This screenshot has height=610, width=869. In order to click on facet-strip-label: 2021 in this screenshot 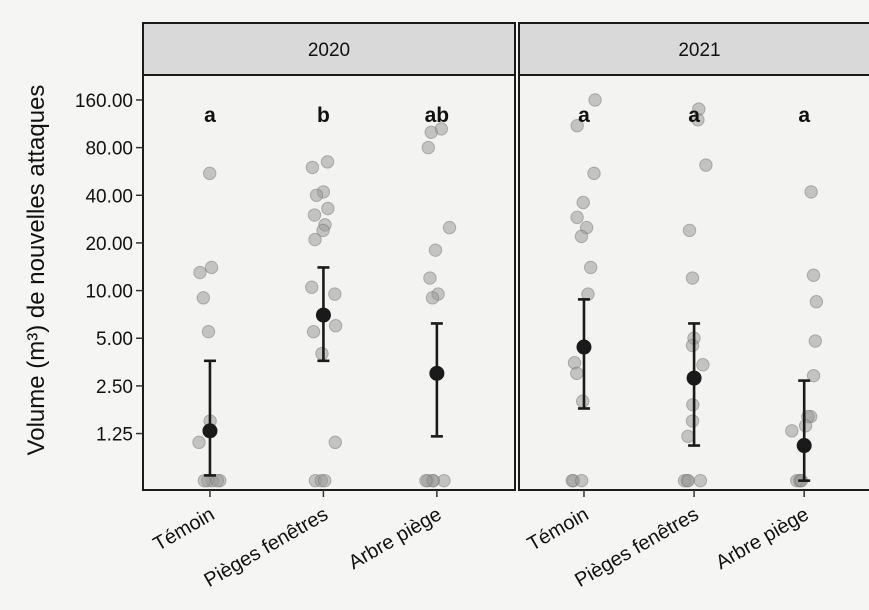, I will do `click(699, 50)`.